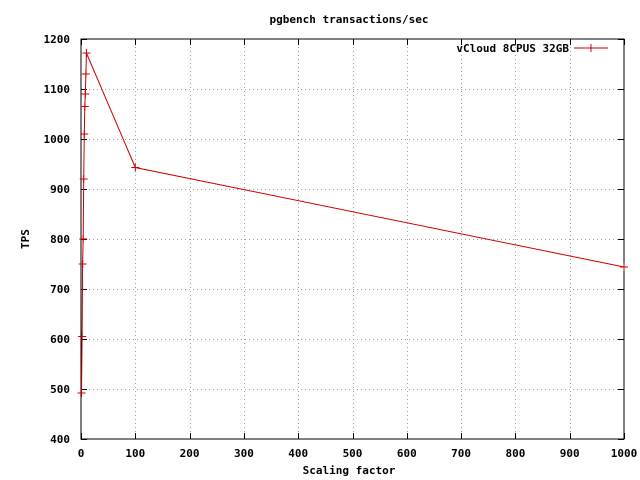  What do you see at coordinates (244, 453) in the screenshot?
I see `x-tick-label: 300` at bounding box center [244, 453].